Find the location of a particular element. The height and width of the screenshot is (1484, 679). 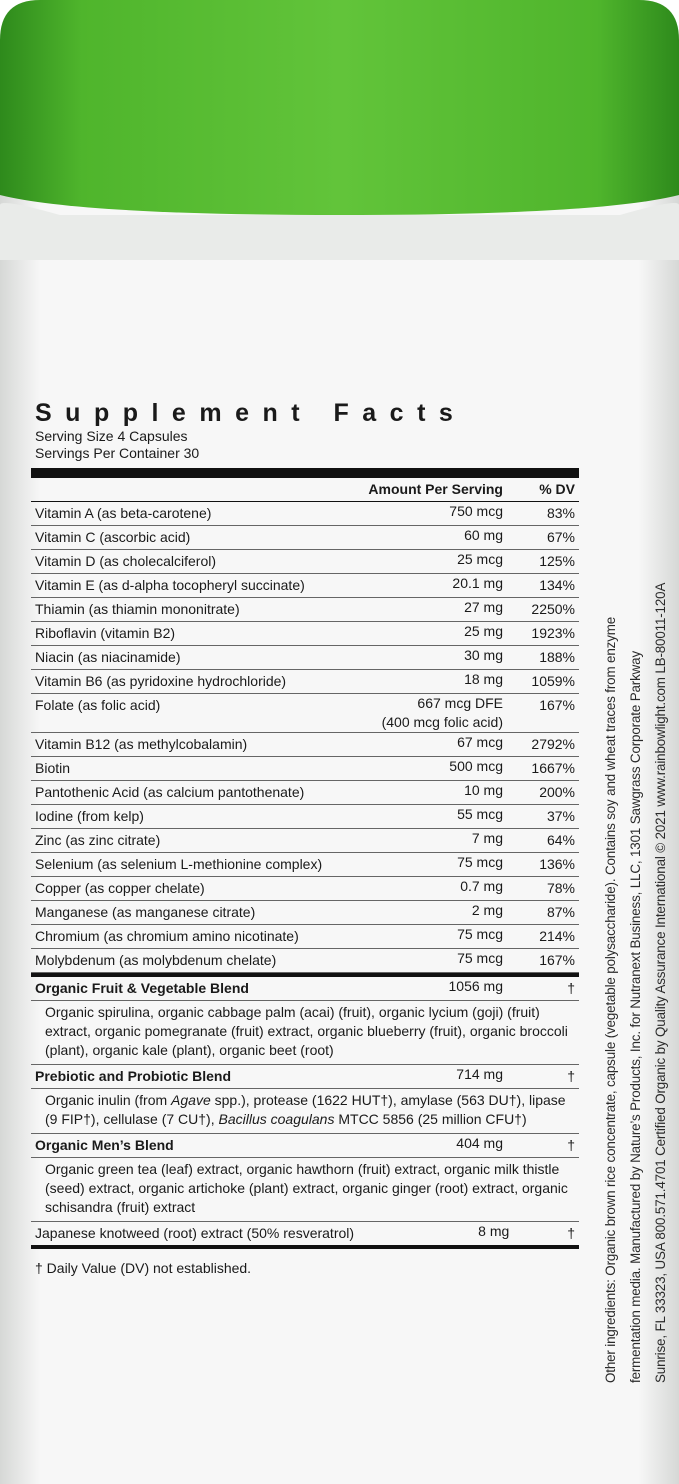

nutrient-name: Copper (as copper chelate) is located at coordinates (120, 888).